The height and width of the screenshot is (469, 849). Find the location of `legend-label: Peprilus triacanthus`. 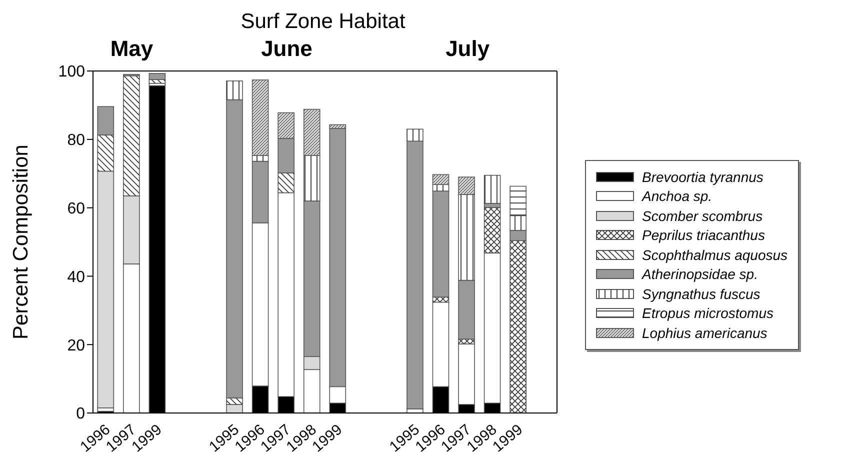

legend-label: Peprilus triacanthus is located at coordinates (703, 235).